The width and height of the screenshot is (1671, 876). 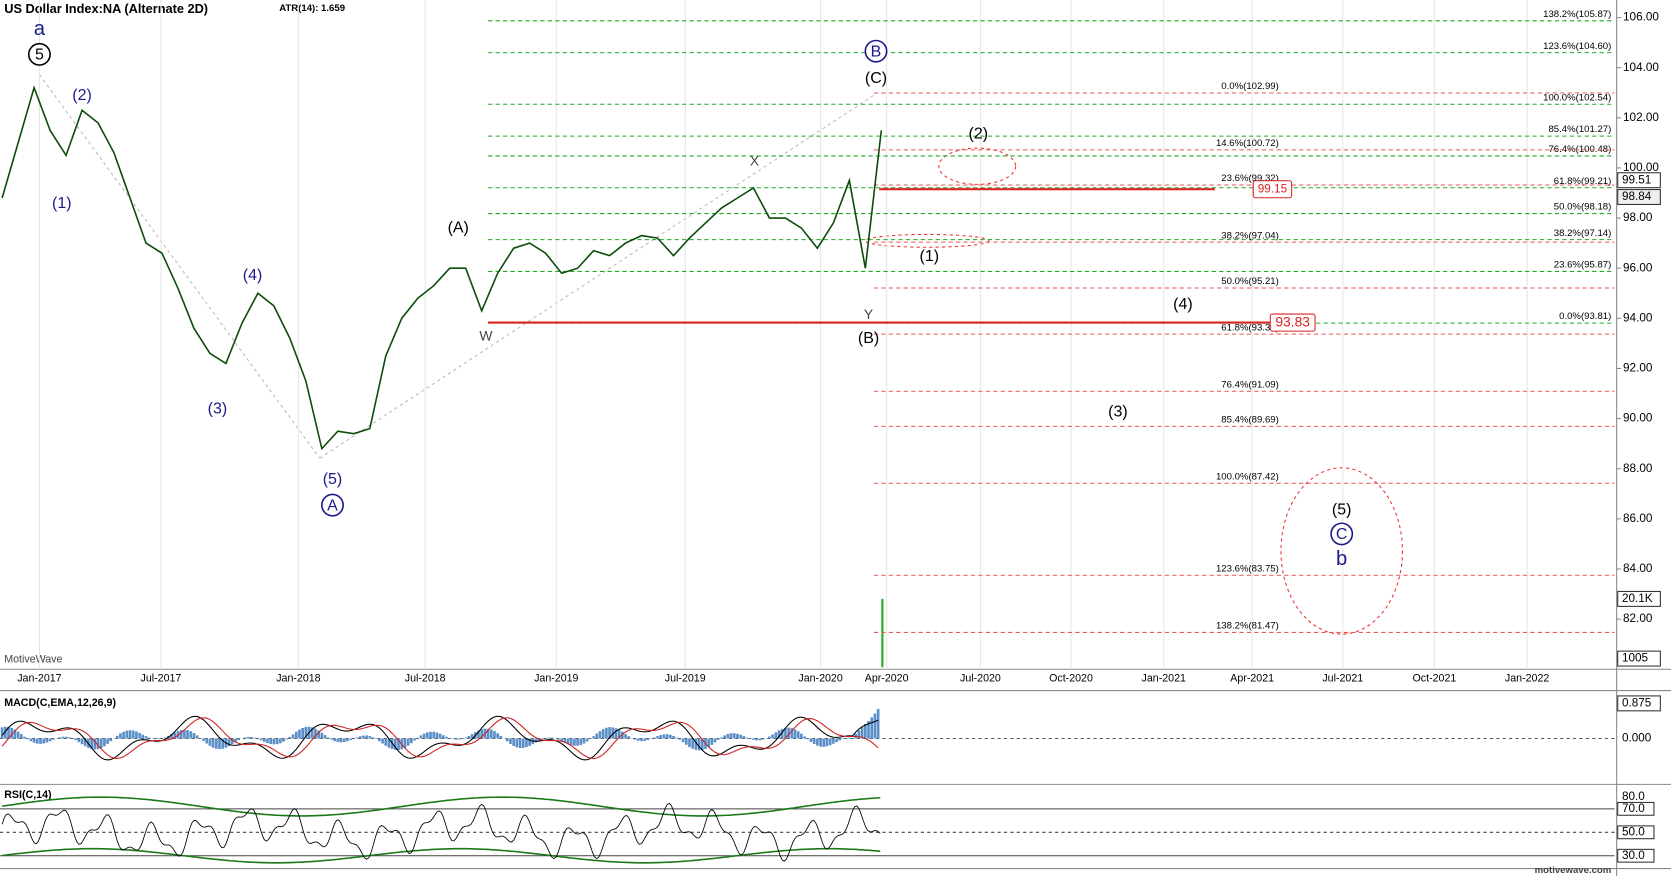 I want to click on wave-label: a, so click(x=40, y=29).